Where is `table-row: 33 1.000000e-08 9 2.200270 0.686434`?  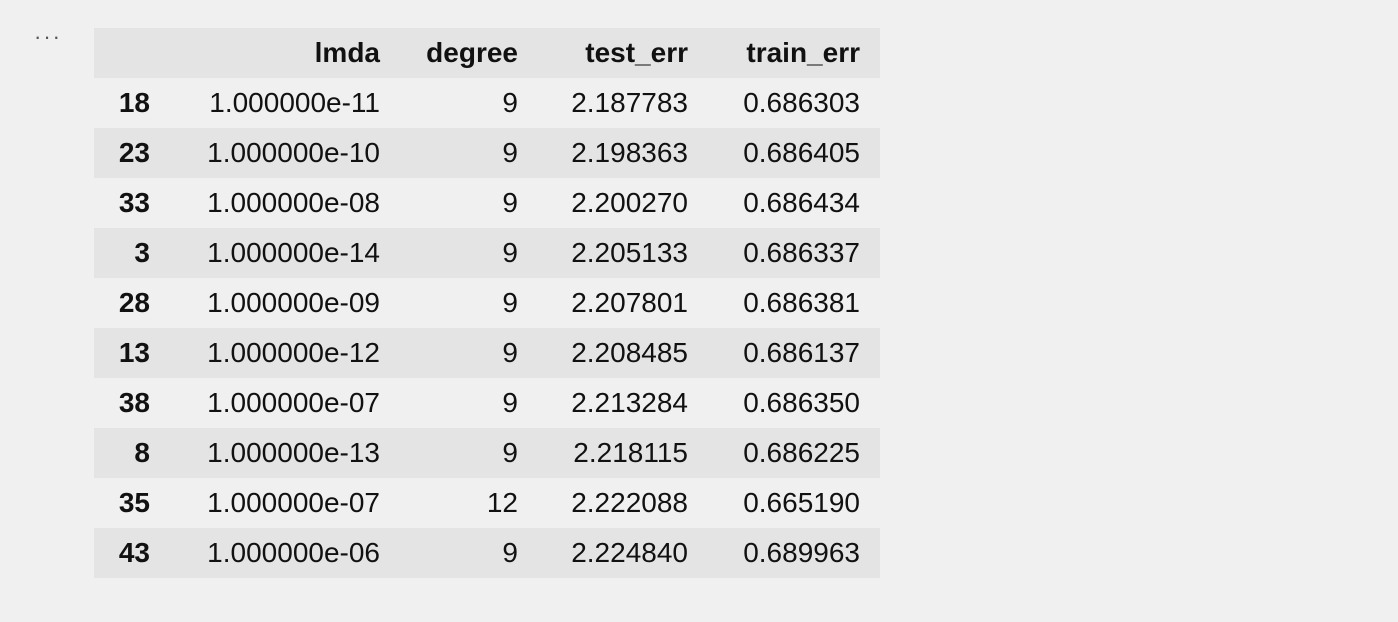 table-row: 33 1.000000e-08 9 2.200270 0.686434 is located at coordinates (487, 203).